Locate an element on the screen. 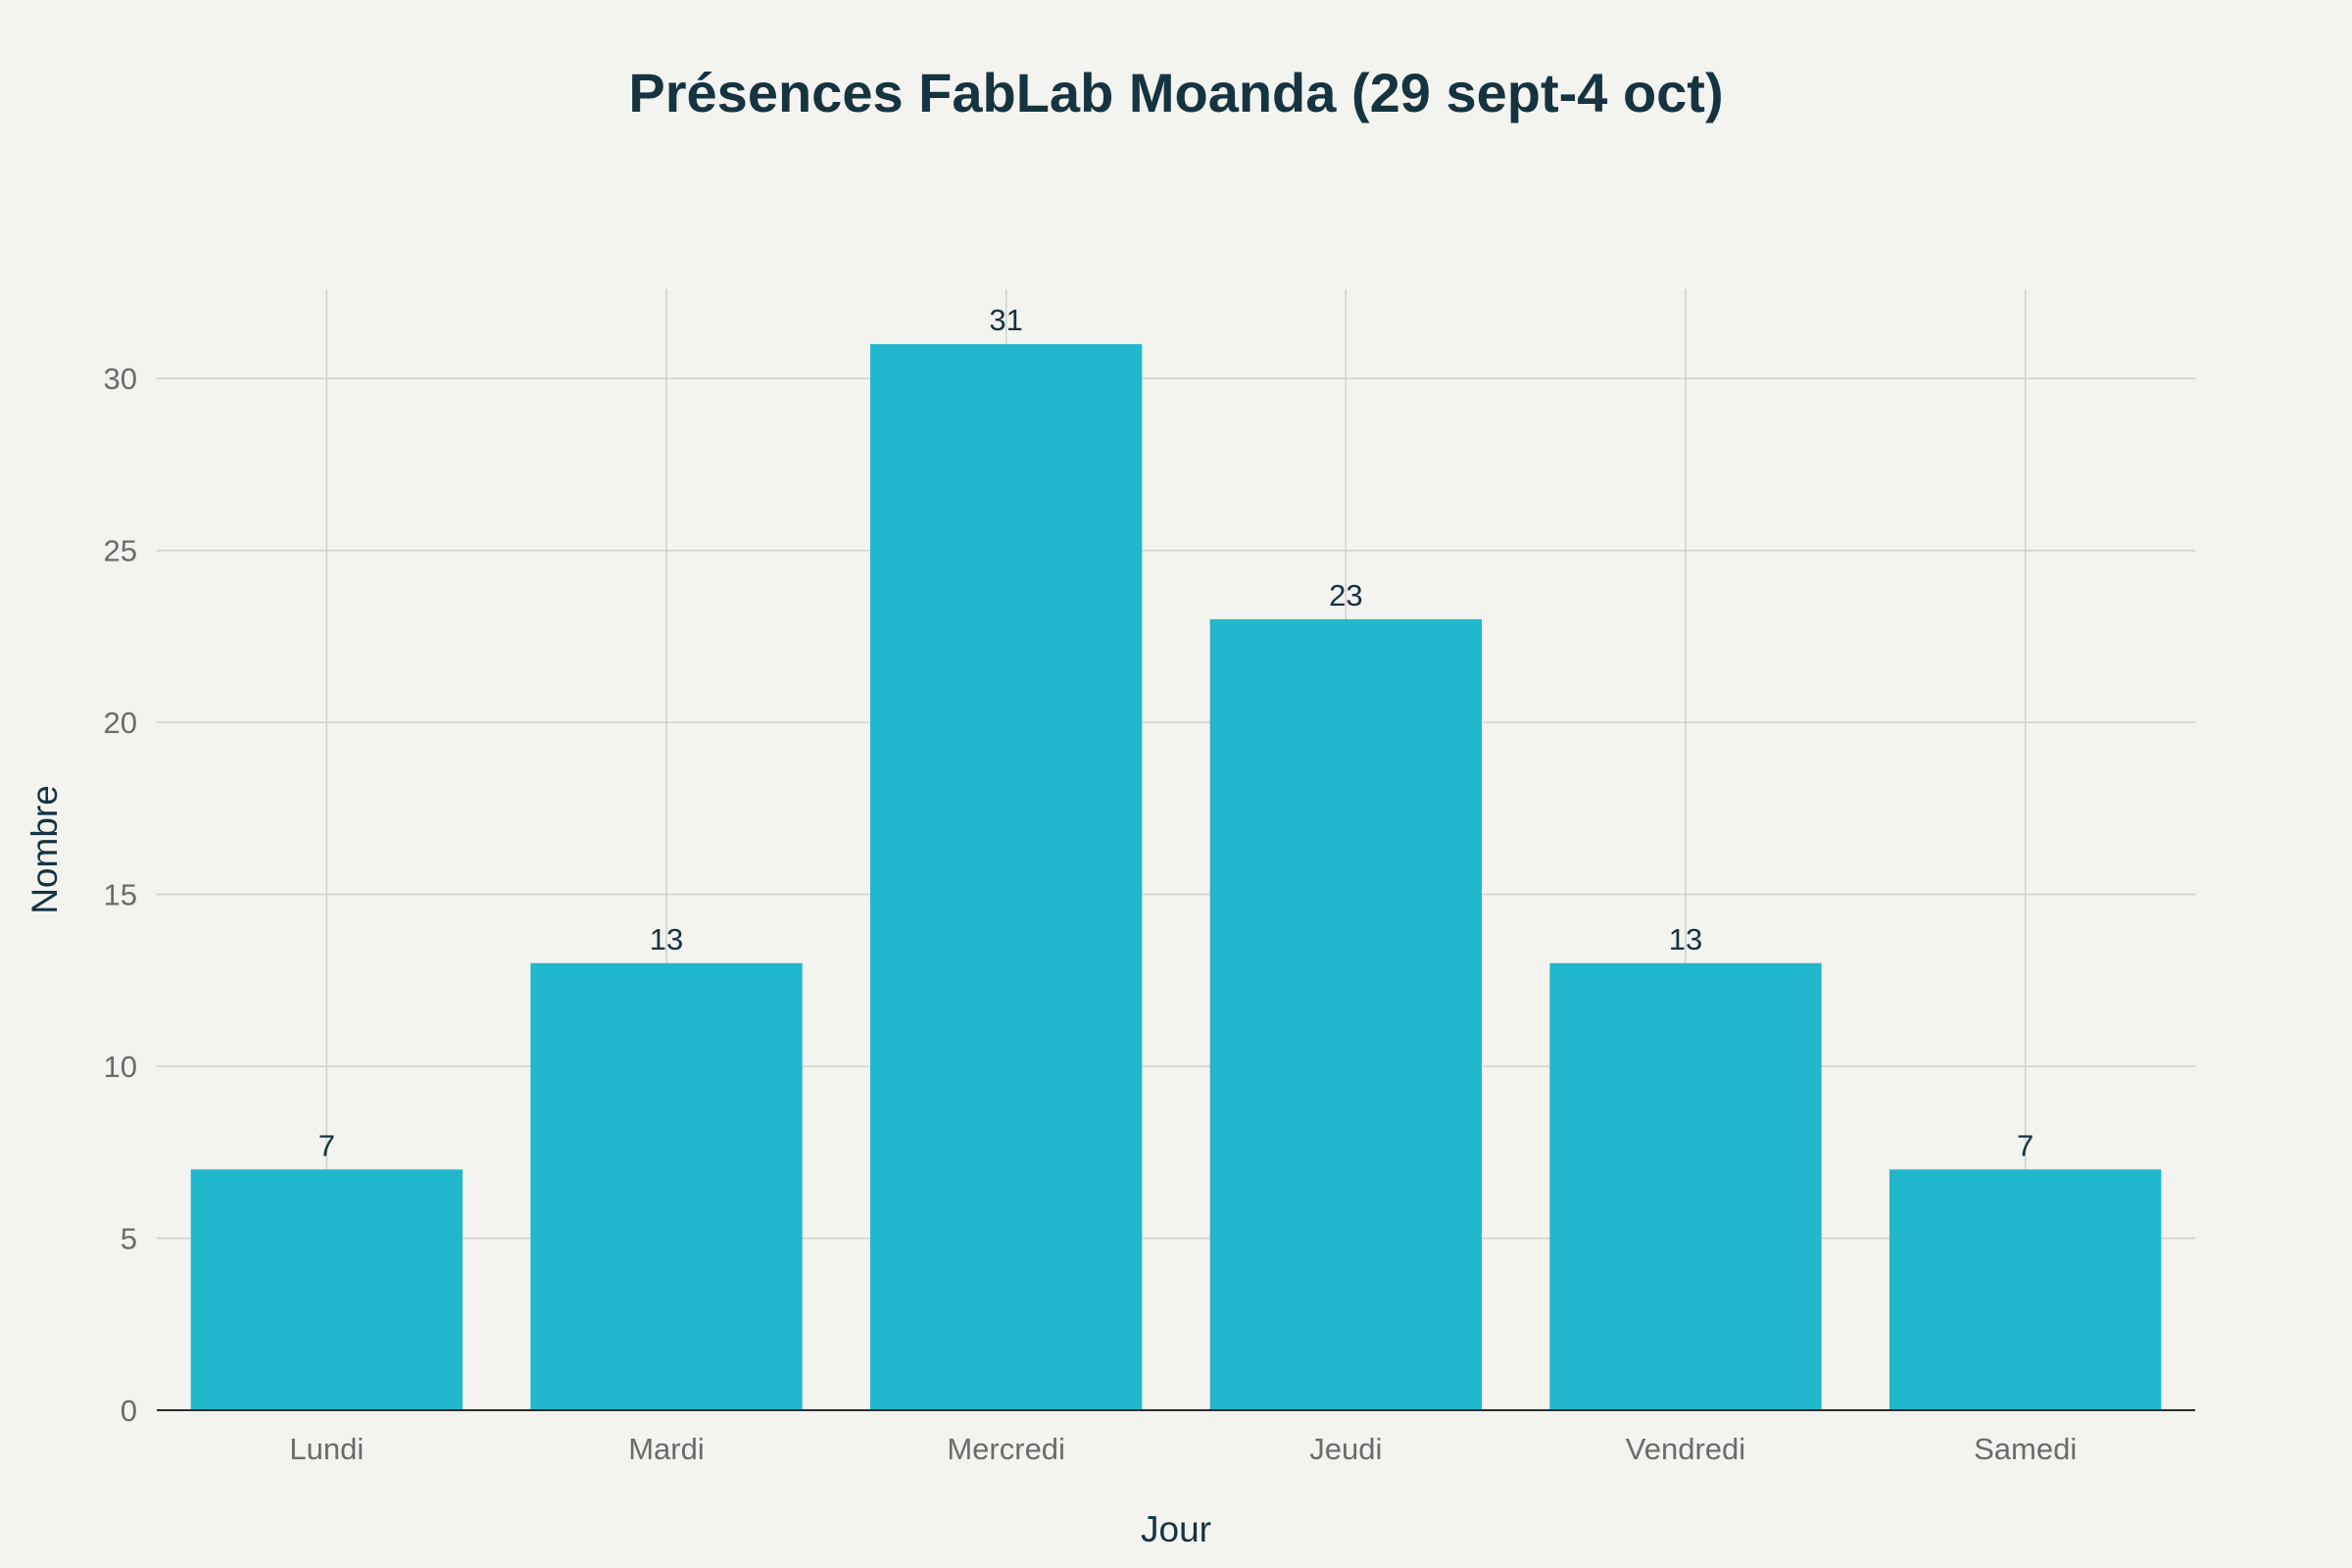 The image size is (2352, 1568). y-tick-label: 25 is located at coordinates (120, 551).